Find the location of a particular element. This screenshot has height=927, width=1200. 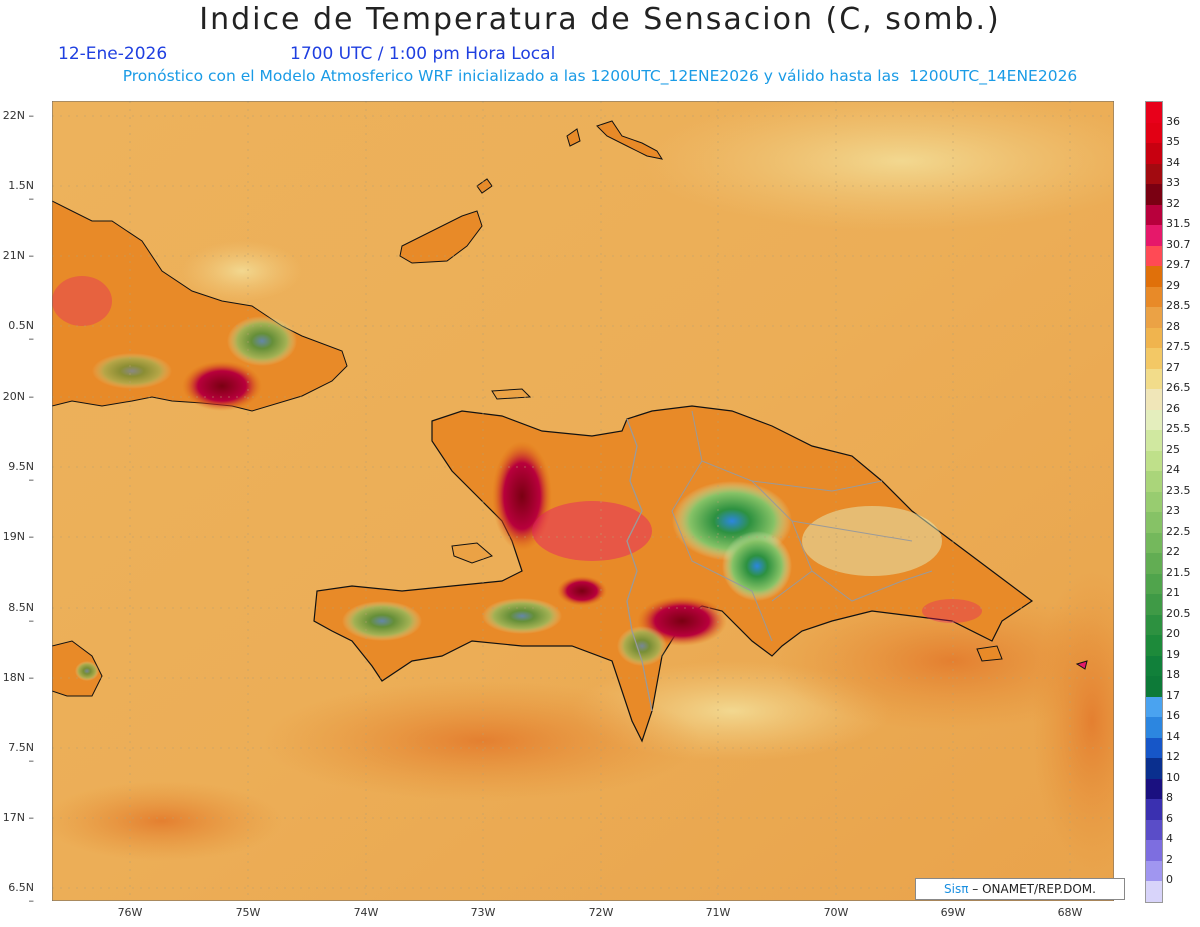

lon-label: 75W is located at coordinates (248, 912).